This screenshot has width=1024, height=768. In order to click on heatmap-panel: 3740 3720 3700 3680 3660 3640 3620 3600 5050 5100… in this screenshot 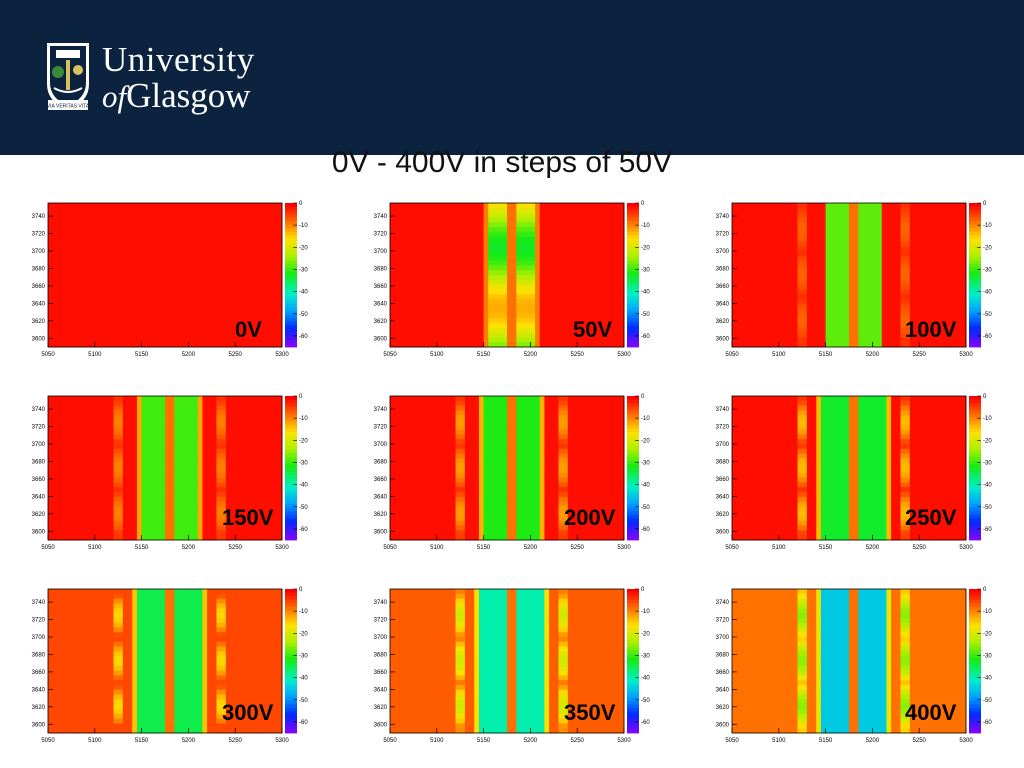, I will do `click(170, 478)`.